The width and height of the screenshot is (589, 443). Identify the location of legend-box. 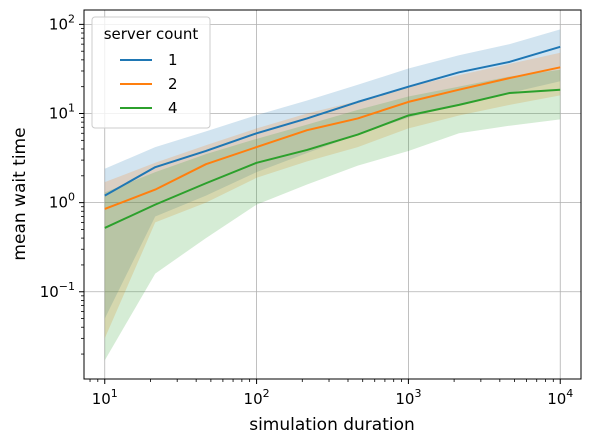
(151, 72).